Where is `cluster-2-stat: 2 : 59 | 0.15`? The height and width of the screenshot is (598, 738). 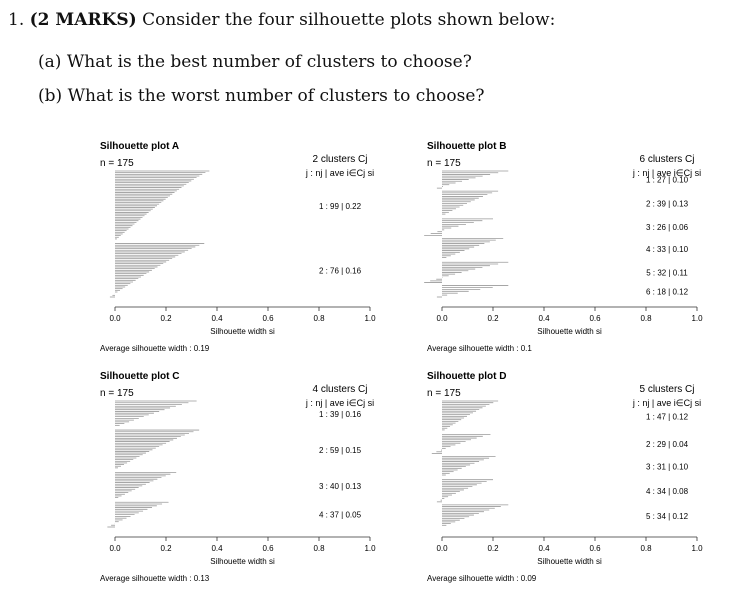
cluster-2-stat: 2 : 59 | 0.15 is located at coordinates (340, 450).